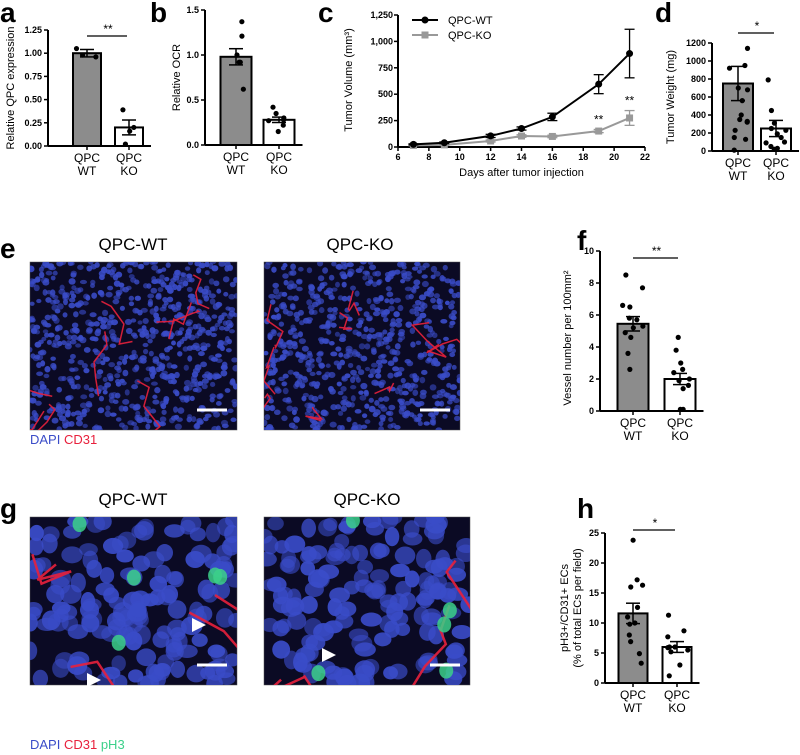 The width and height of the screenshot is (800, 755). Describe the element at coordinates (367, 601) in the screenshot. I see `micrograph-g-ko` at that location.